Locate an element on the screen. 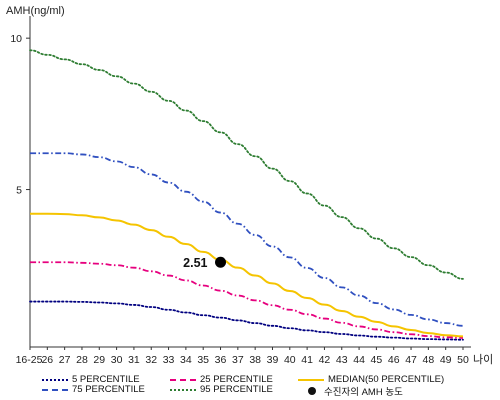 The height and width of the screenshot is (400, 500). legend-label-75th: 75 PERCENTILE is located at coordinates (108, 389).